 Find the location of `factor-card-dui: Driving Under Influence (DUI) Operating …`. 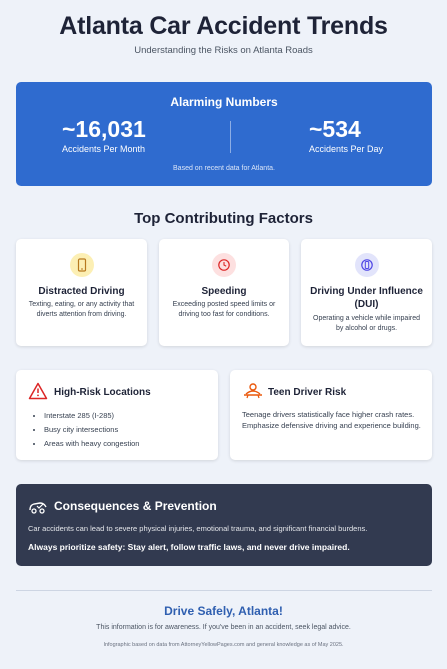

factor-card-dui: Driving Under Influence (DUI) Operating … is located at coordinates (366, 292).